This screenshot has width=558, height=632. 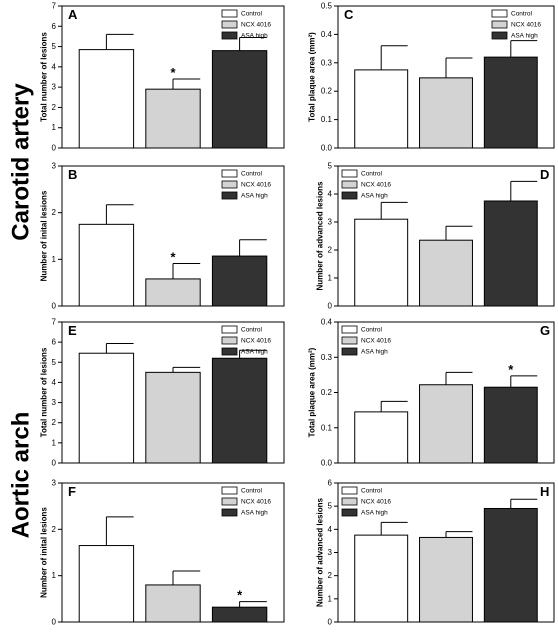 What do you see at coordinates (544, 174) in the screenshot?
I see `panel-letter: D` at bounding box center [544, 174].